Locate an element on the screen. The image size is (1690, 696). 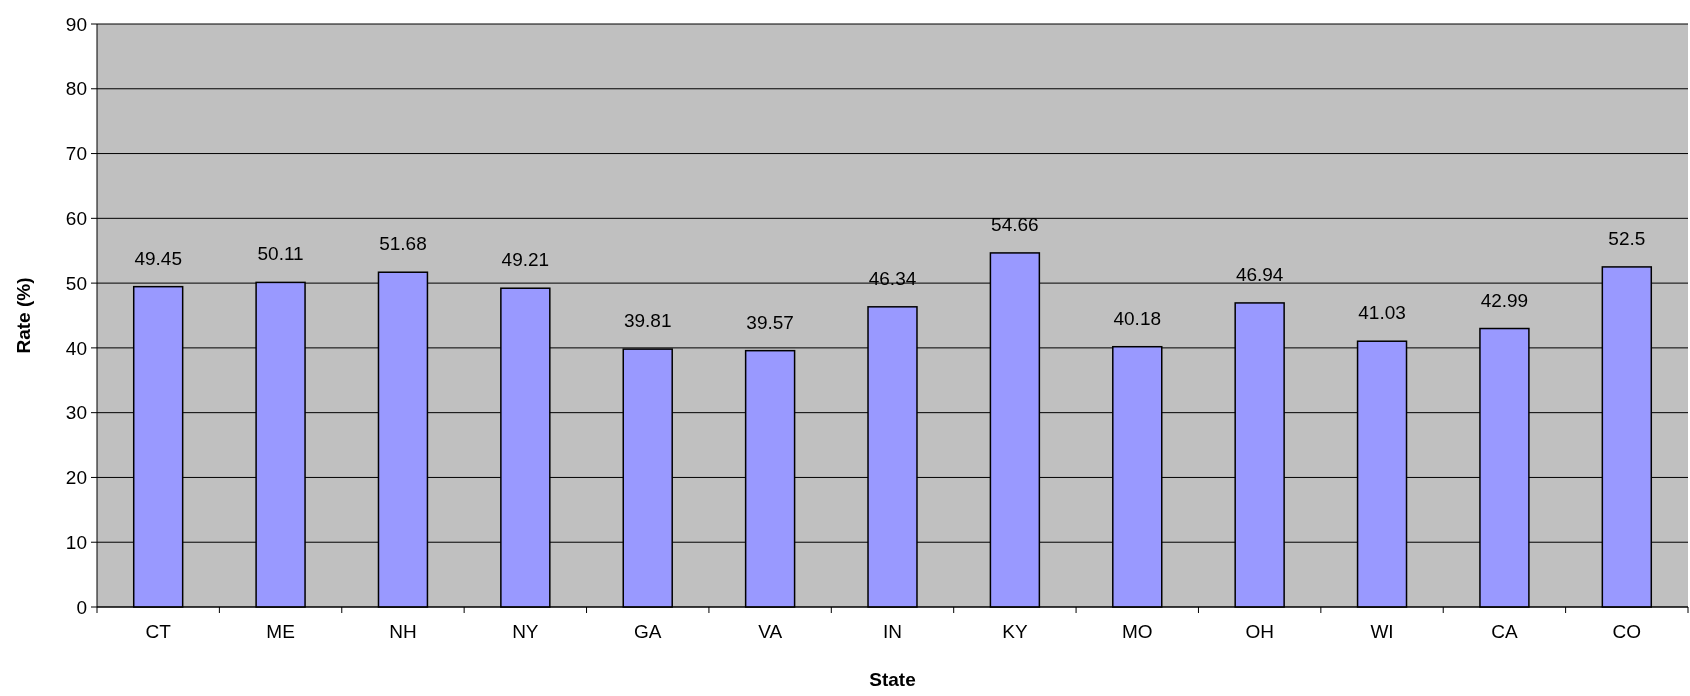
data-label: 54.66 is located at coordinates (1015, 224).